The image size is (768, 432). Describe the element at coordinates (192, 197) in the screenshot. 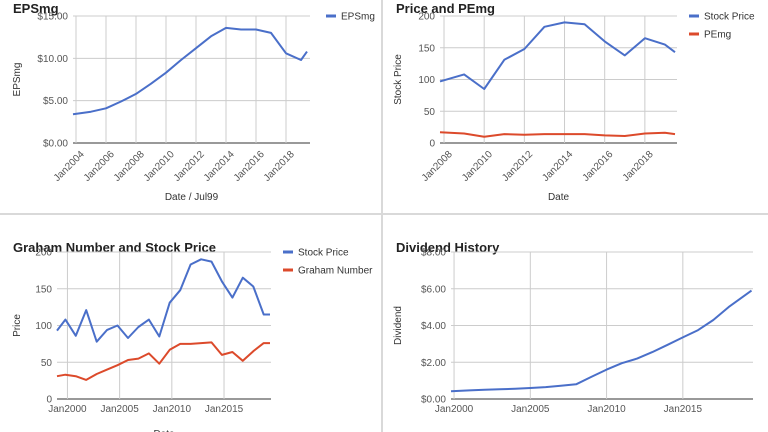

I see `x-axis-label: Date / Jul99` at that location.